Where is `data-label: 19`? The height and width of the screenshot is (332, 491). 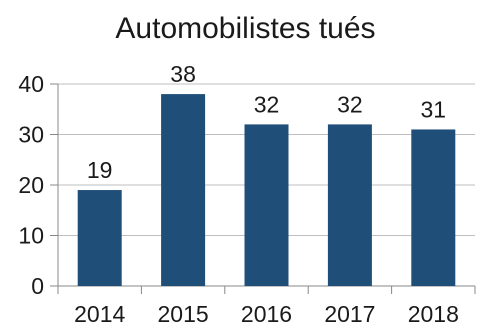
data-label: 19 is located at coordinates (100, 170).